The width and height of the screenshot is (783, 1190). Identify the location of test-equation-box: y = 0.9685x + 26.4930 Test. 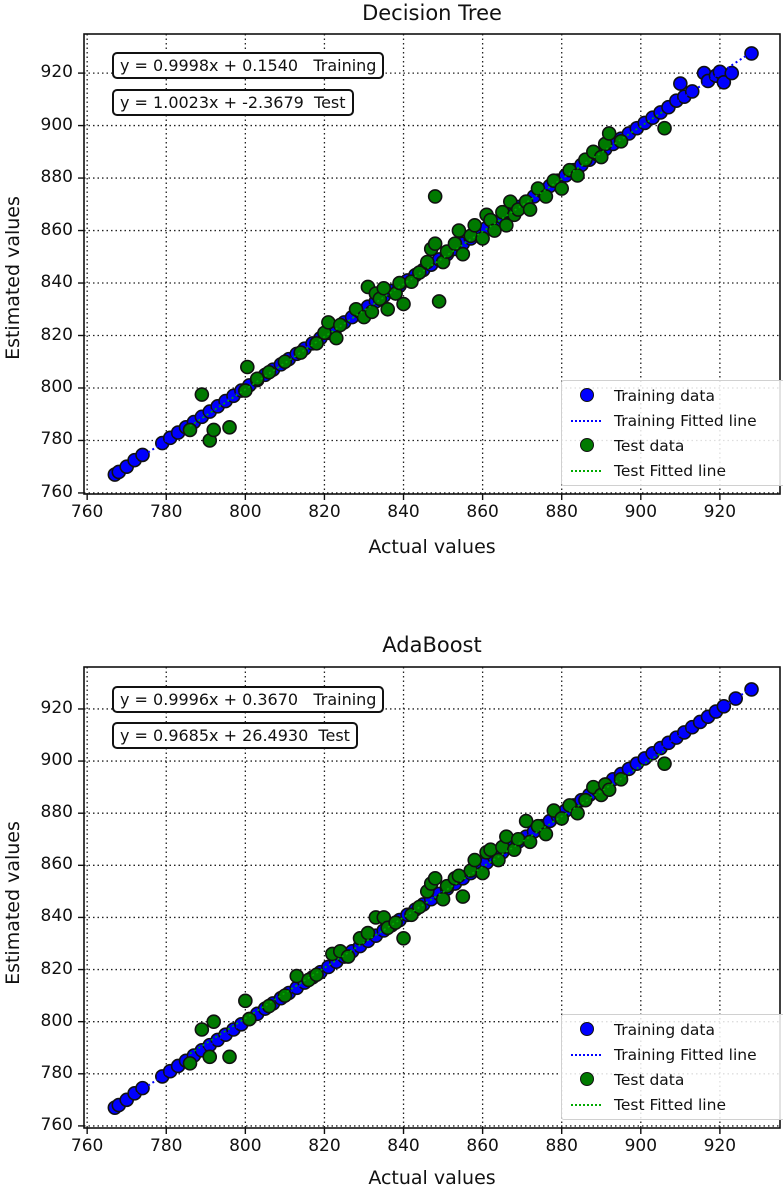
(235, 735).